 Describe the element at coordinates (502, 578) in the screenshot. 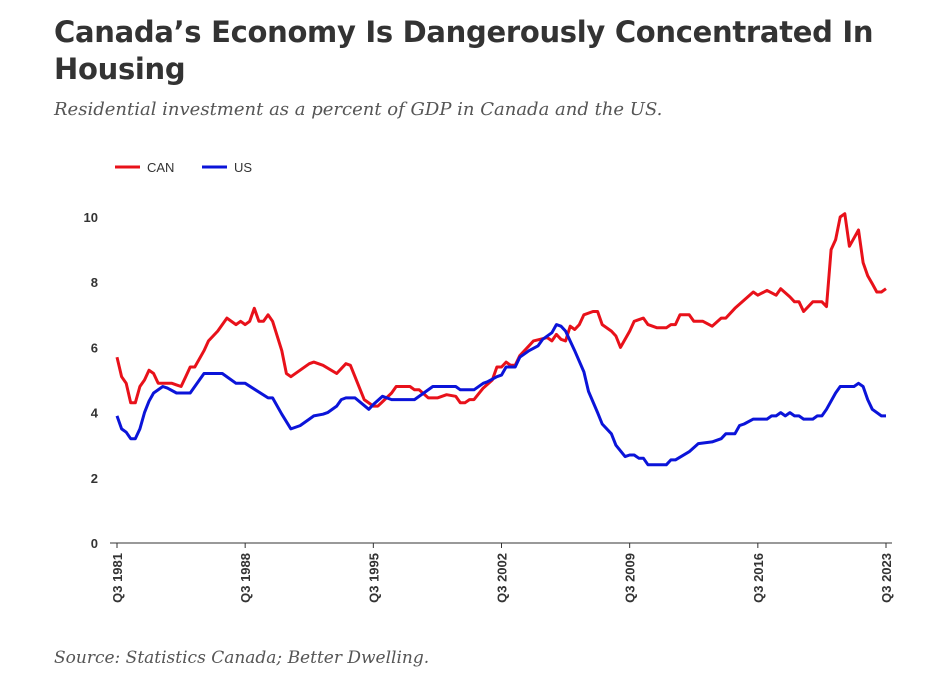

I see `x-tick-label: Q3 2002` at that location.